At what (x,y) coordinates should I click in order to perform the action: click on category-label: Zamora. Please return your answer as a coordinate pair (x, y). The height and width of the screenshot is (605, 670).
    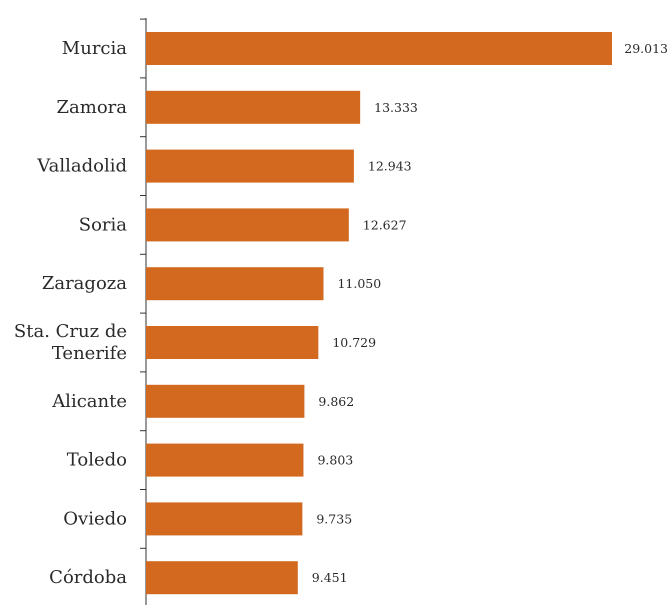
    Looking at the image, I should click on (92, 107).